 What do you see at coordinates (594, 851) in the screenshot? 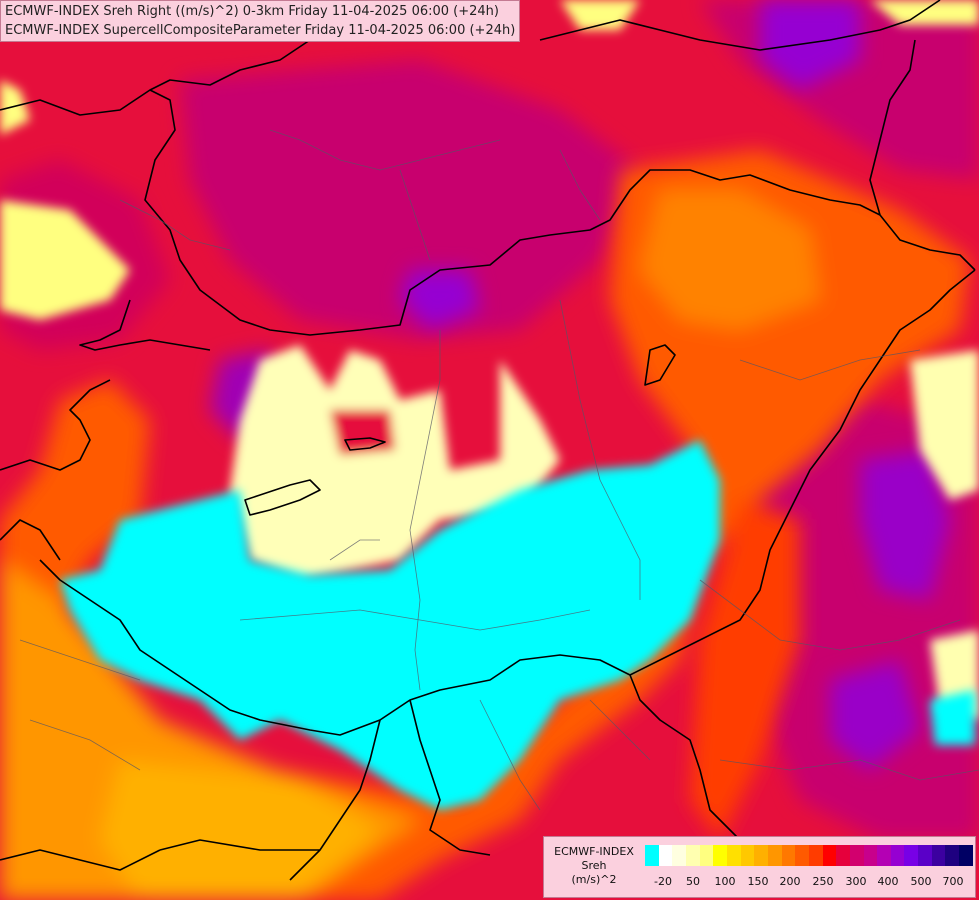
I see `legend-label-line-1: ECMWF-INDEX` at bounding box center [594, 851].